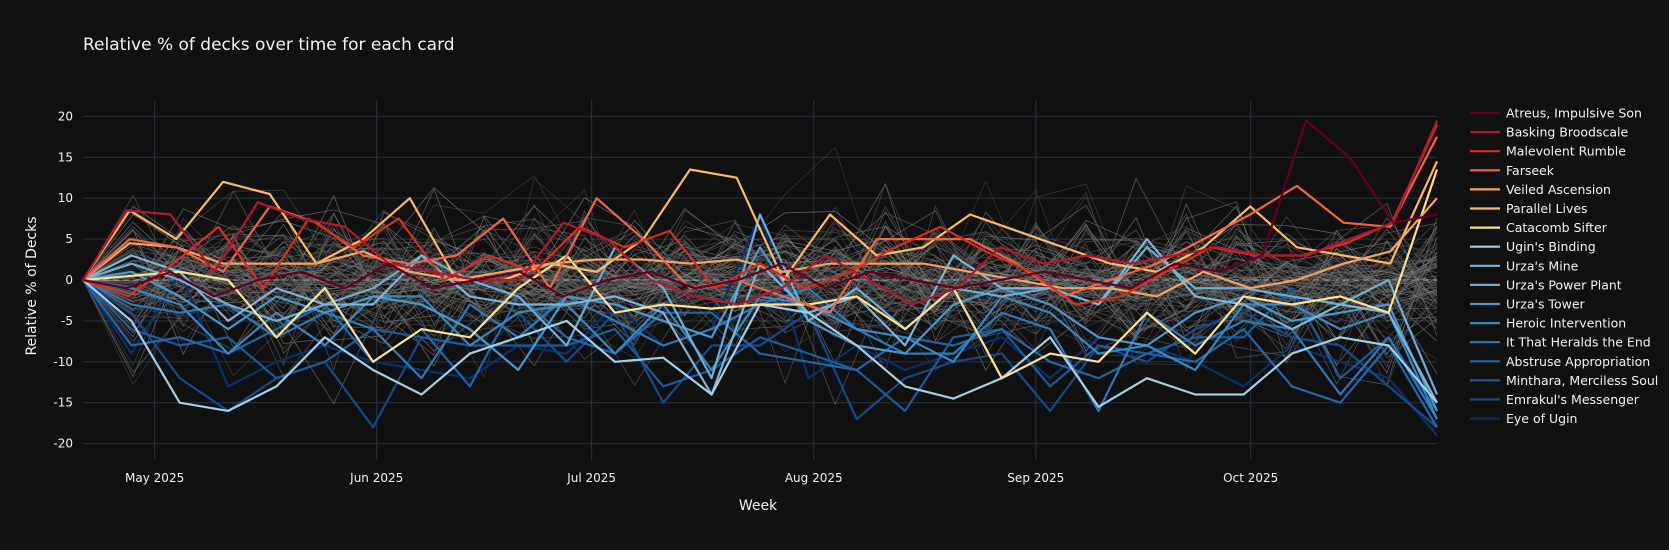 Image resolution: width=1669 pixels, height=550 pixels. I want to click on y-tick-label: 15, so click(65, 157).